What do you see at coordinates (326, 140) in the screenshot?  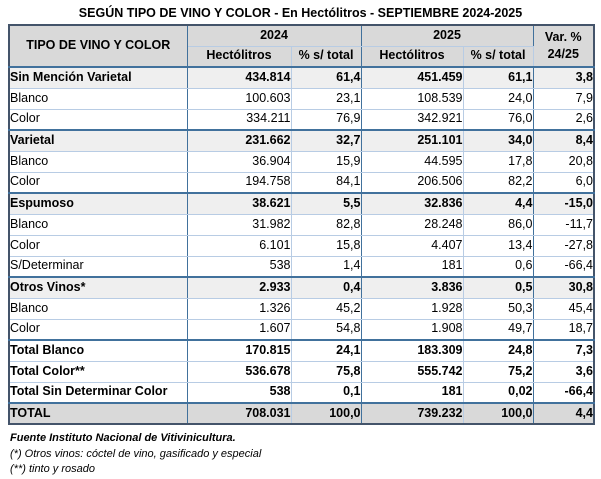 I see `cell-2024-pct-total: 32,7` at bounding box center [326, 140].